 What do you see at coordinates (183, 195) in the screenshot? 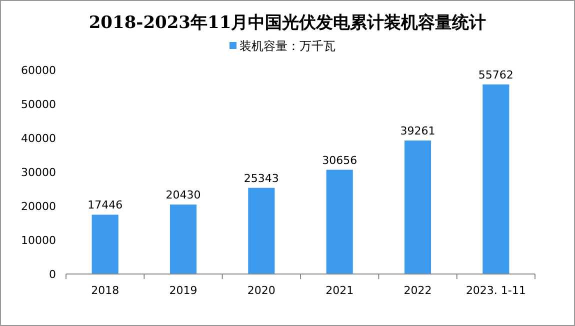
I see `data-label: 20430` at bounding box center [183, 195].